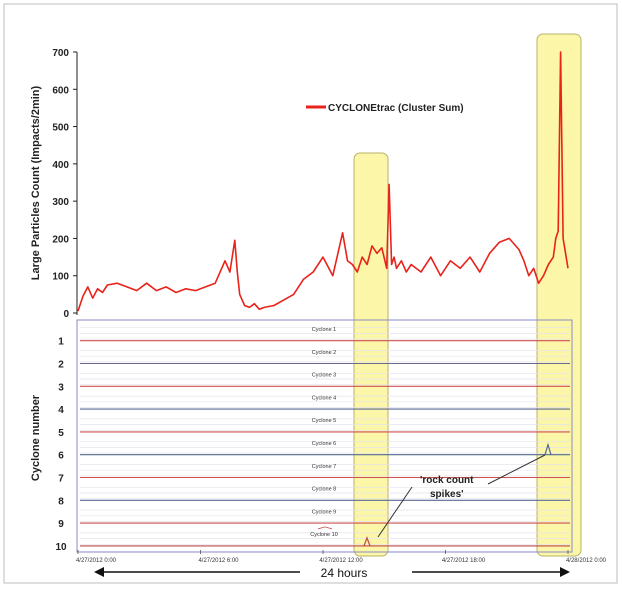  Describe the element at coordinates (371, 354) in the screenshot. I see `highlight-box-noon` at that location.